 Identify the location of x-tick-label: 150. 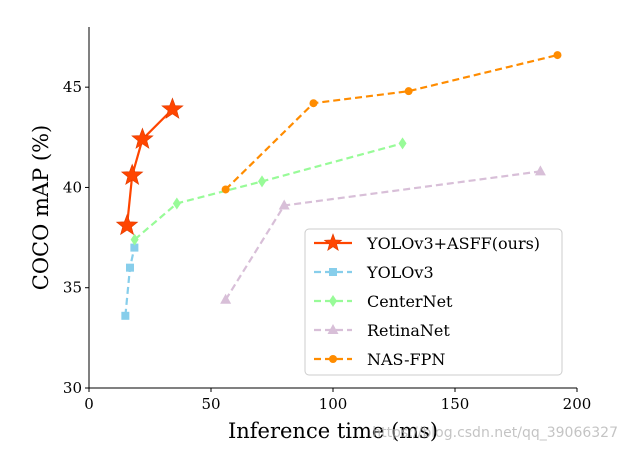
(455, 404).